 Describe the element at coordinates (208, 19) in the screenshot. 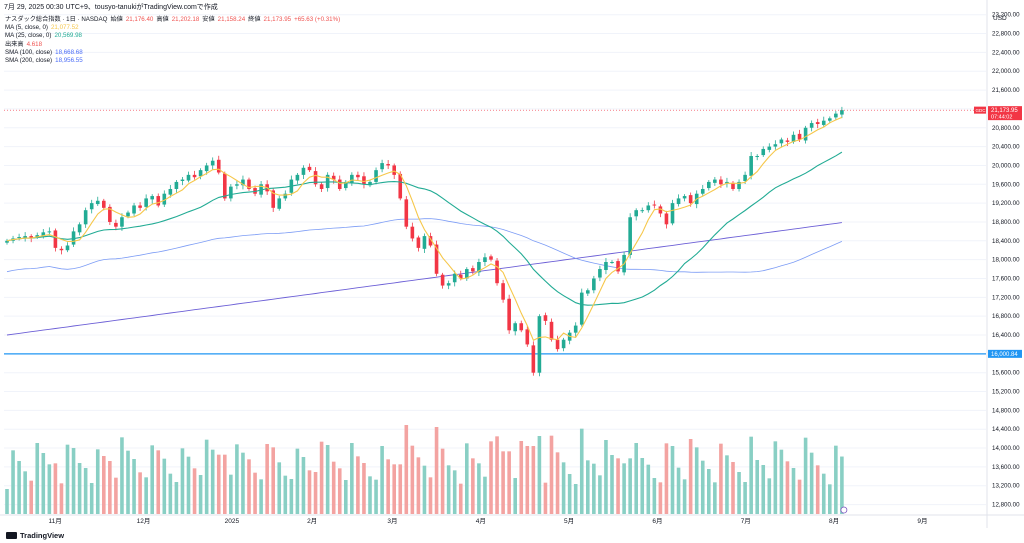

I see `legend-low-label: 安値` at that location.